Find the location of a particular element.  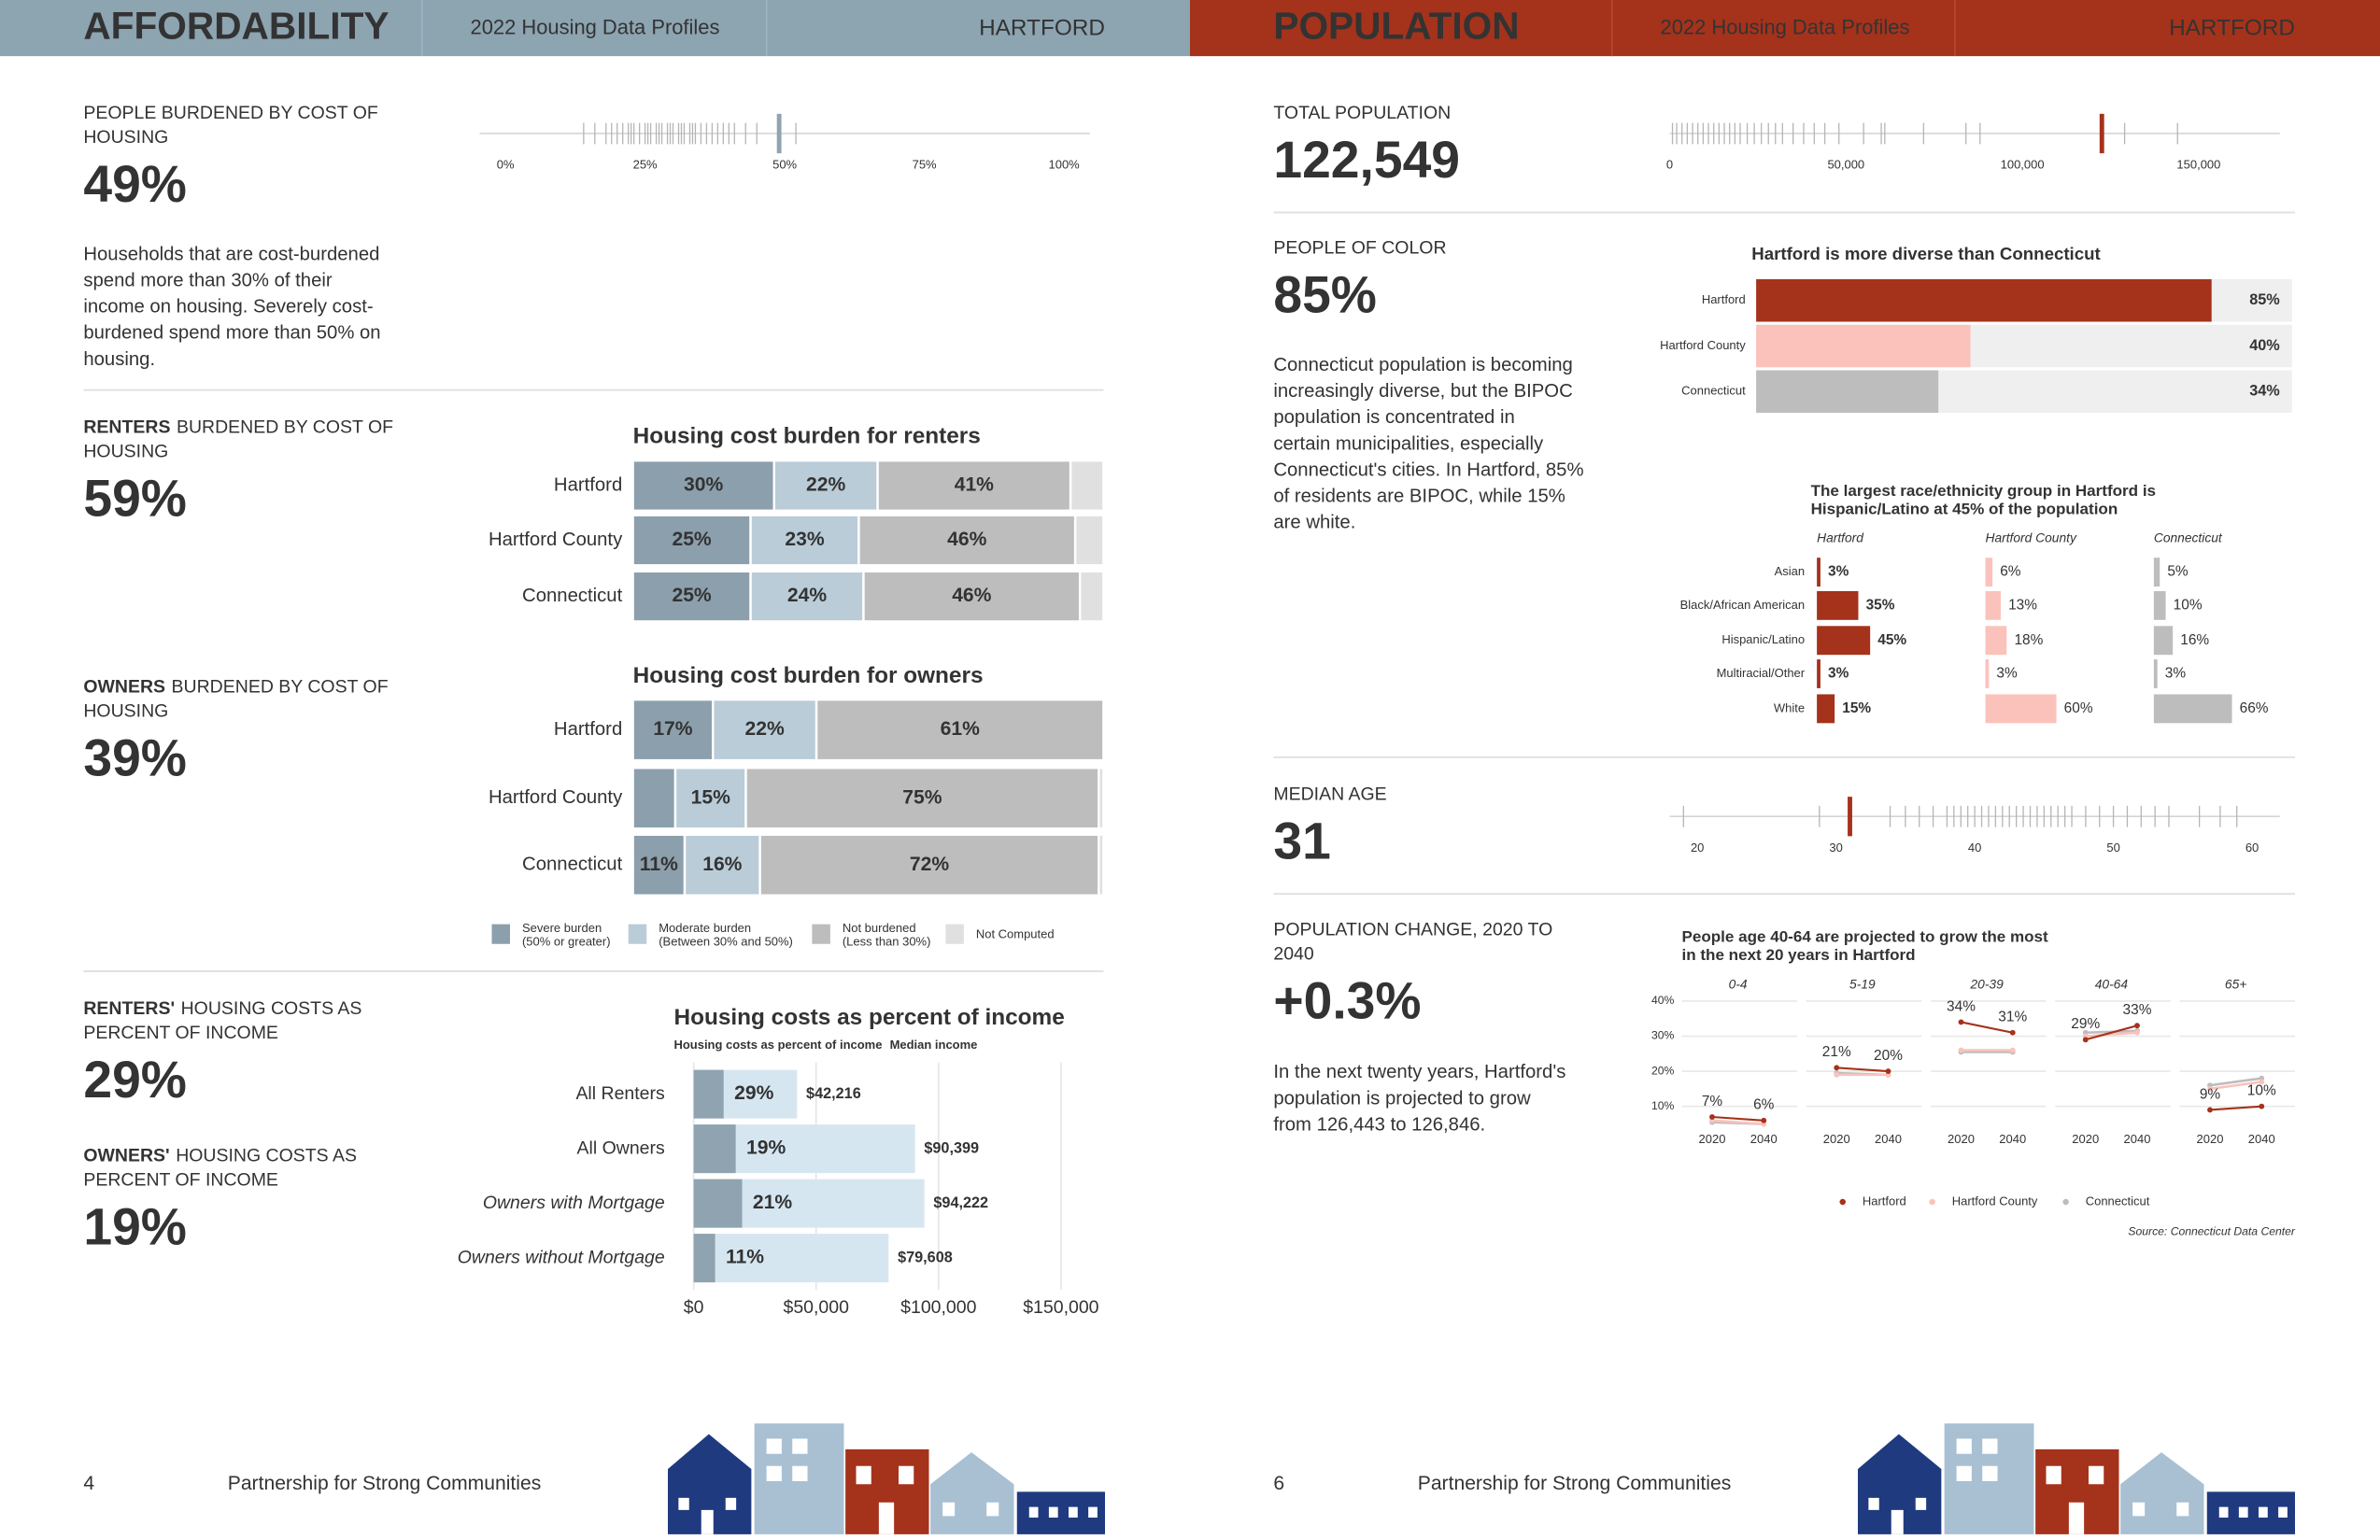

column-header: Connecticut is located at coordinates (2188, 537).